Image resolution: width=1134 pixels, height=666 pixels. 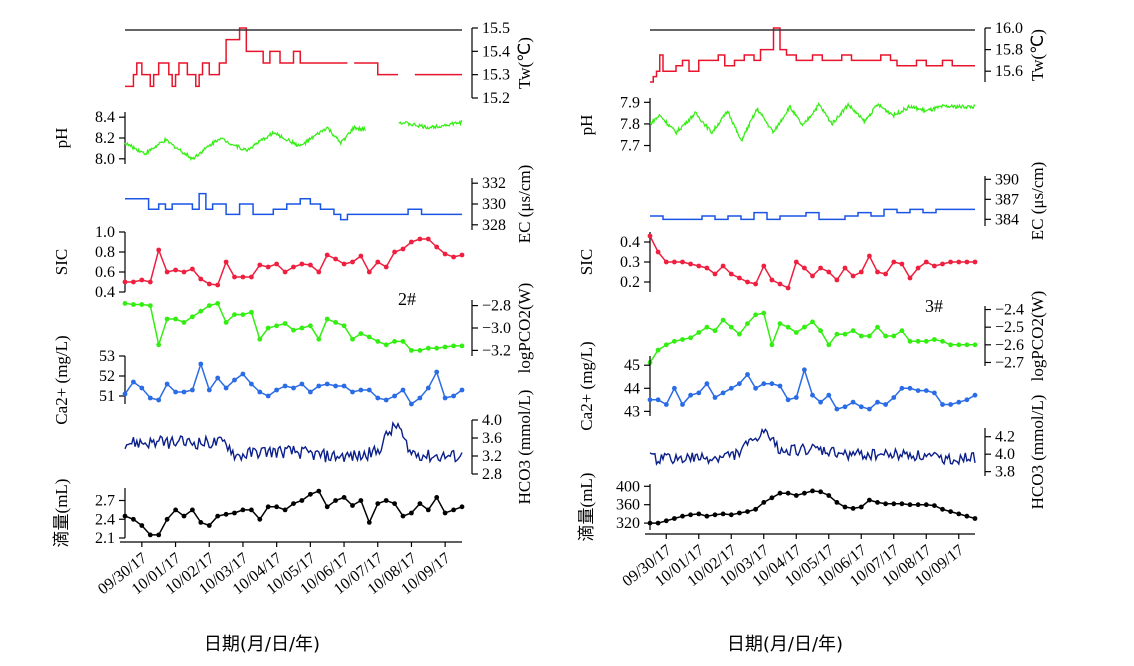 What do you see at coordinates (632, 411) in the screenshot?
I see `y-tick-label-ca: 43` at bounding box center [632, 411].